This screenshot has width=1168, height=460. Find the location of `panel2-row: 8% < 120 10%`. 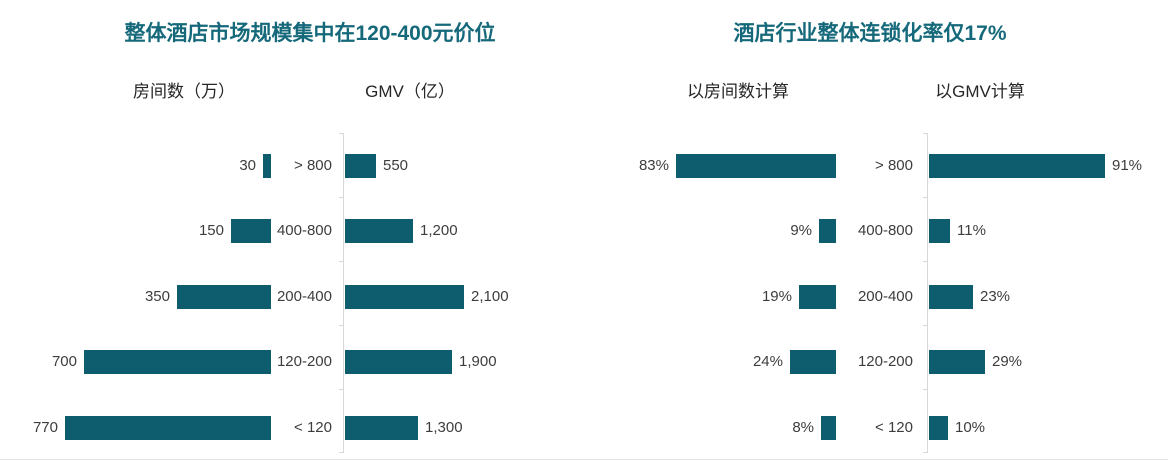

panel2-row: 8% < 120 10% is located at coordinates (584, 428).